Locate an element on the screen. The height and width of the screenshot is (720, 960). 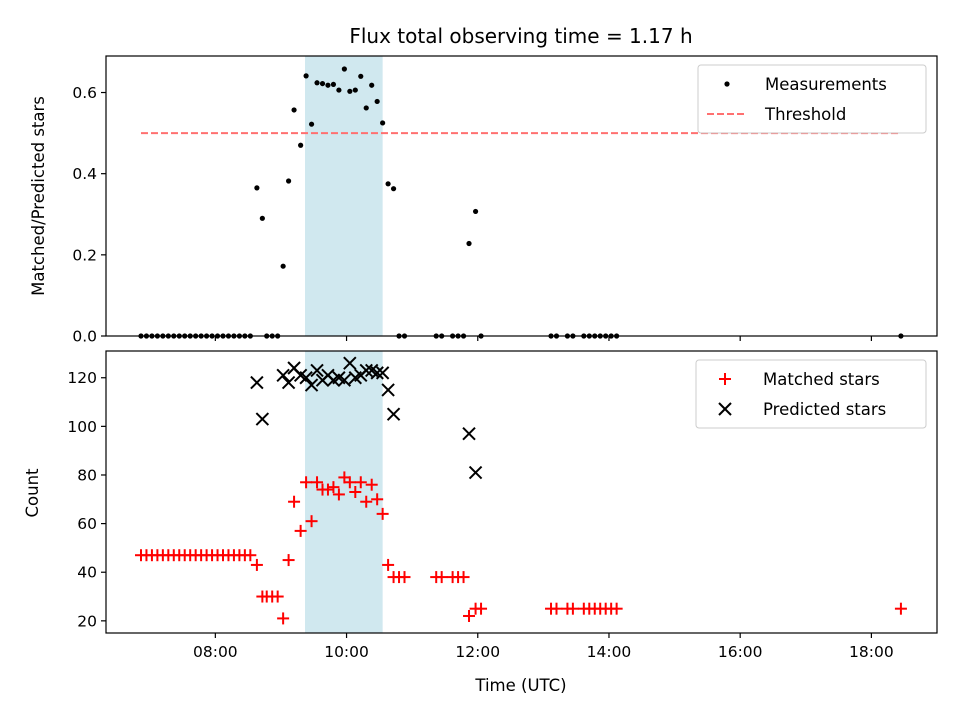
chart-title: Flux total observing time = 1.17 h is located at coordinates (520, 36).